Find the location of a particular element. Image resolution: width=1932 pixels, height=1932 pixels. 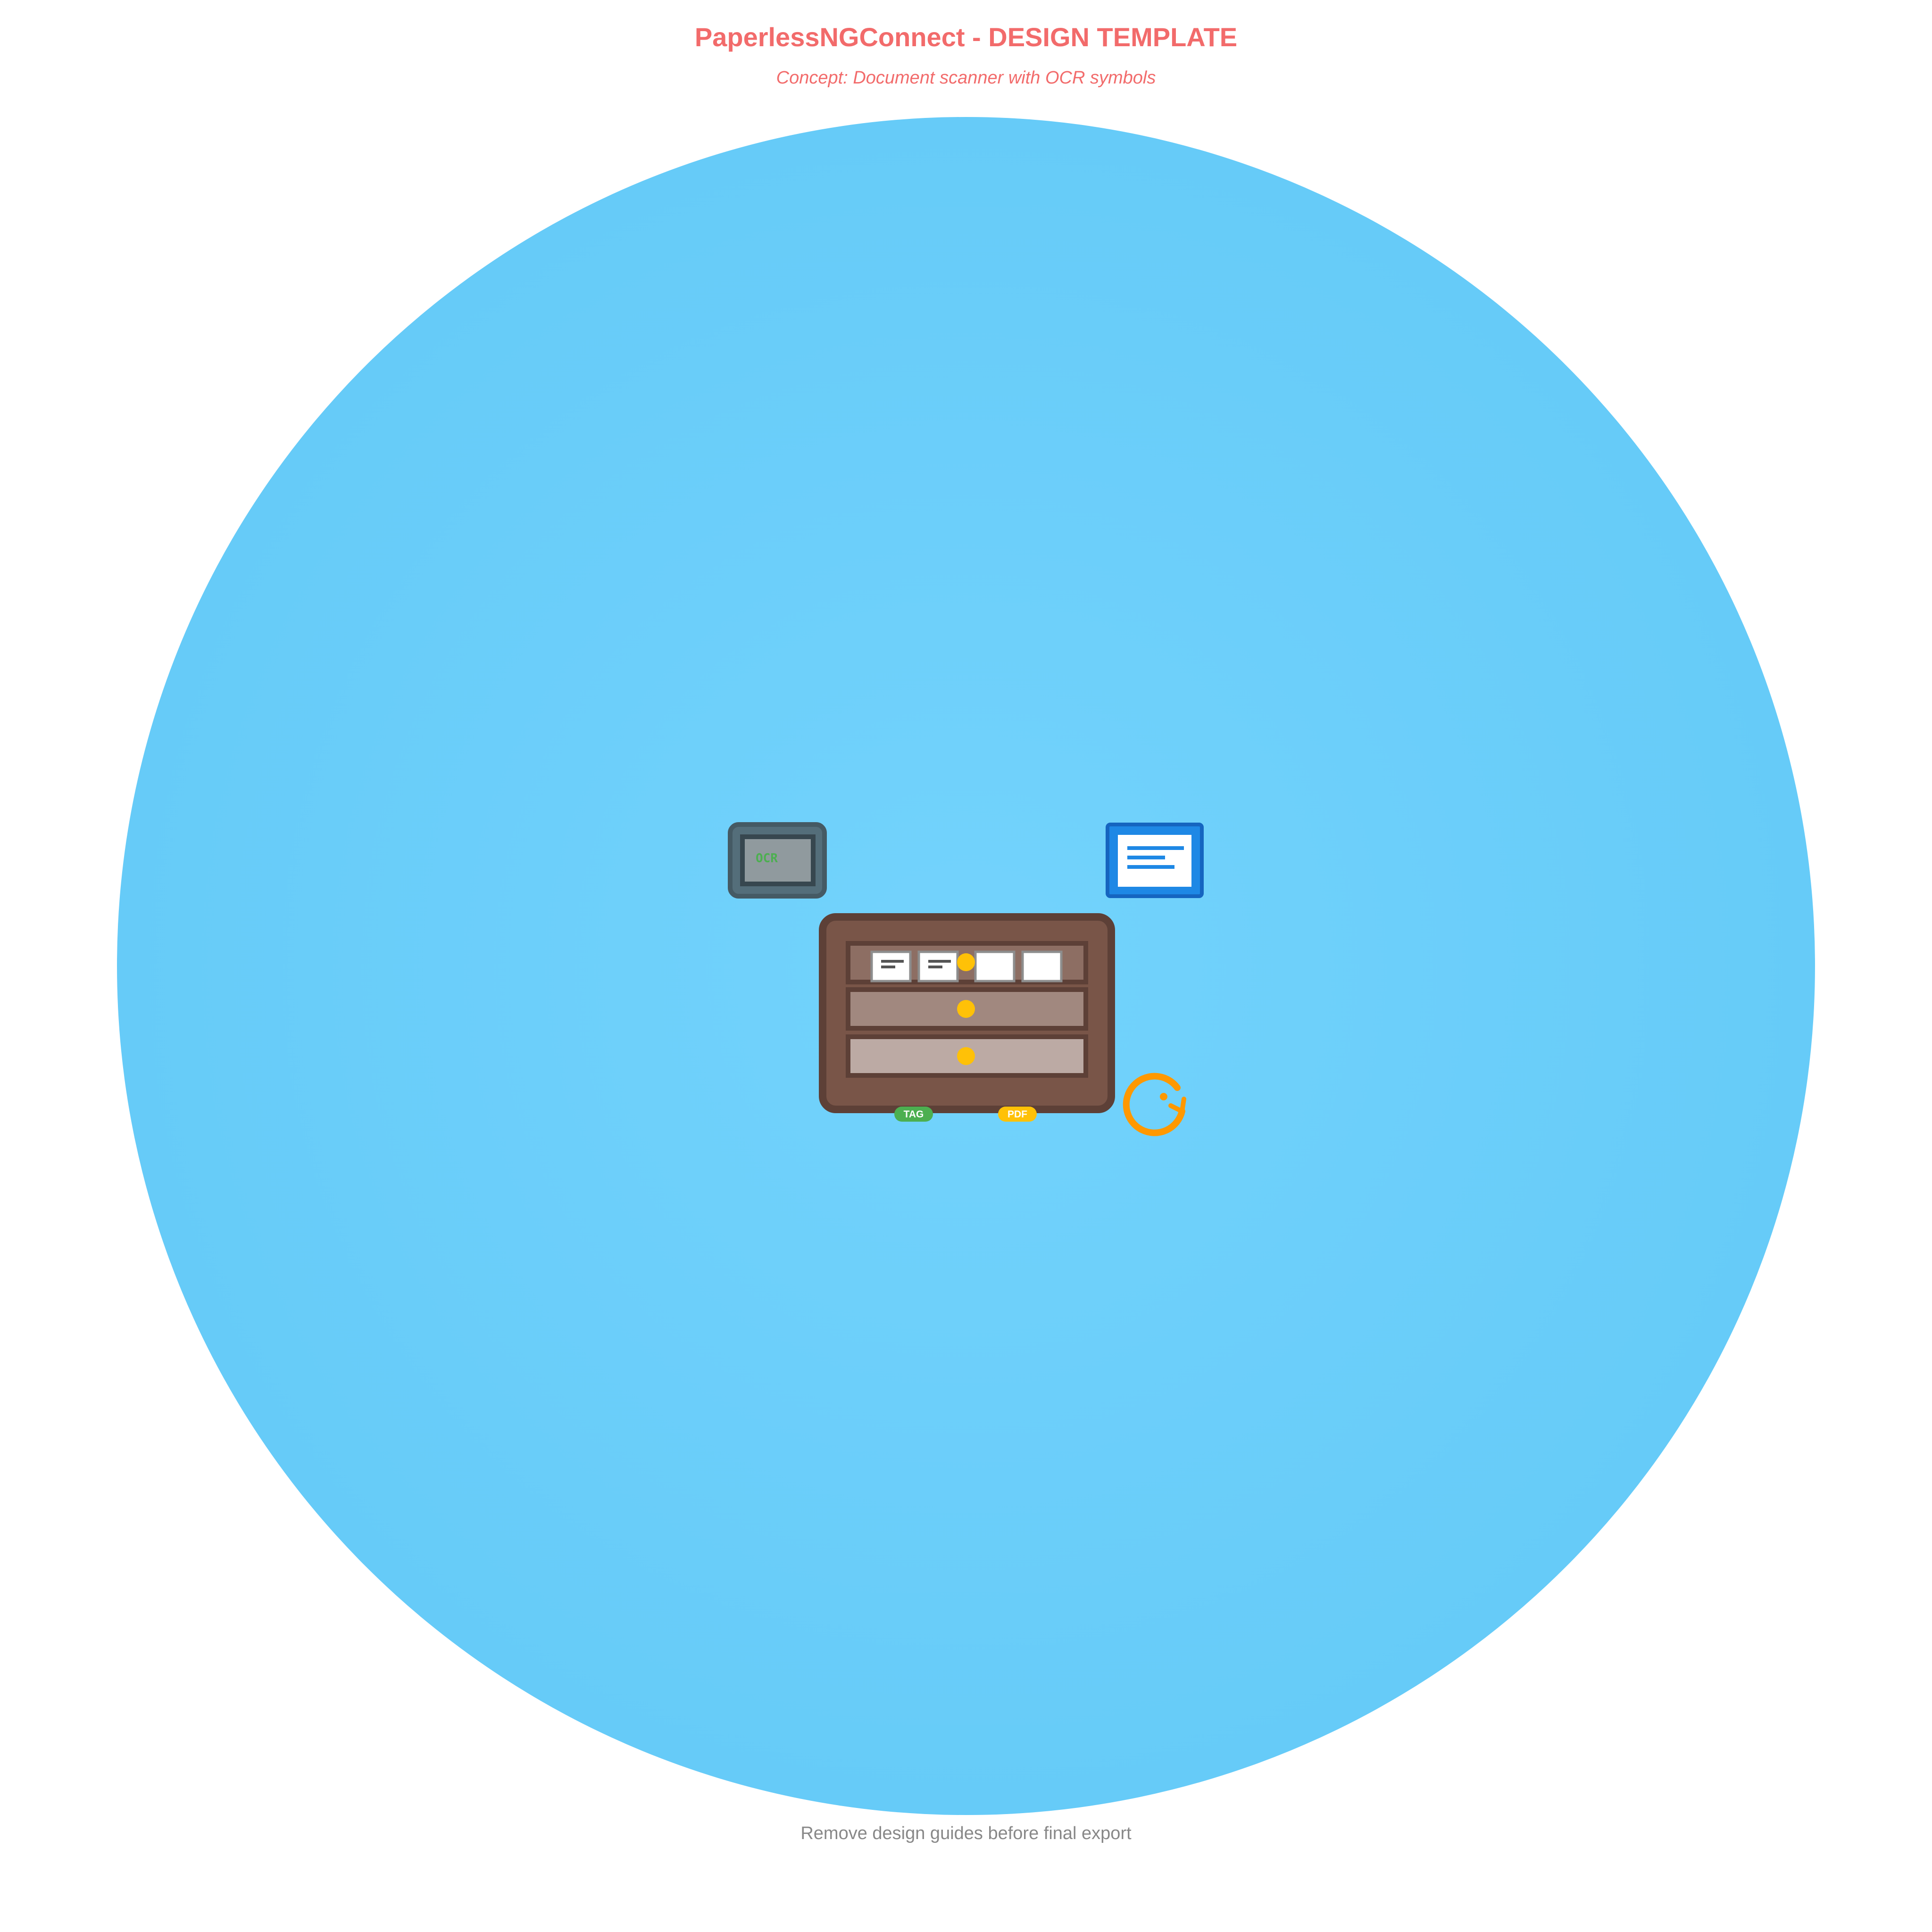

refresh-icon is located at coordinates (1155, 1104).